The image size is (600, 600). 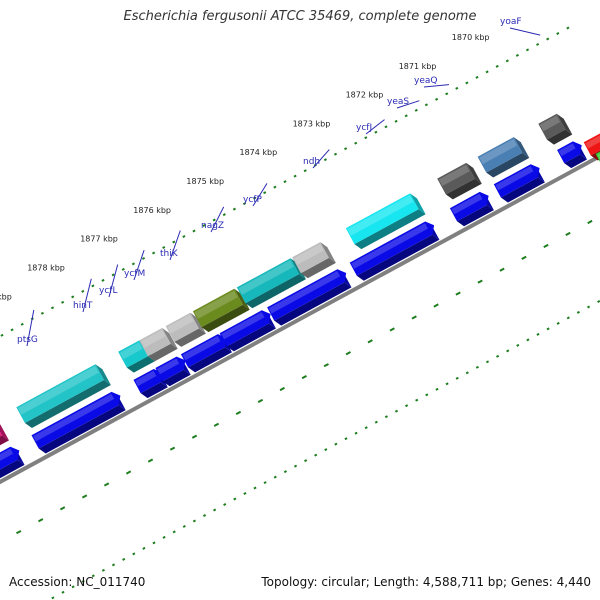 I want to click on reverse-feature, so click(x=591, y=144).